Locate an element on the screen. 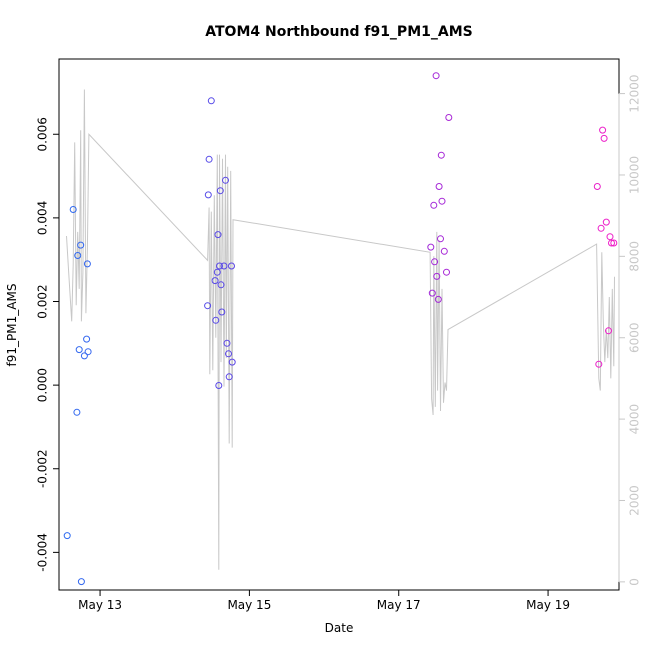 This screenshot has width=650, height=650. y-tick-label: 0.006 is located at coordinates (42, 134).